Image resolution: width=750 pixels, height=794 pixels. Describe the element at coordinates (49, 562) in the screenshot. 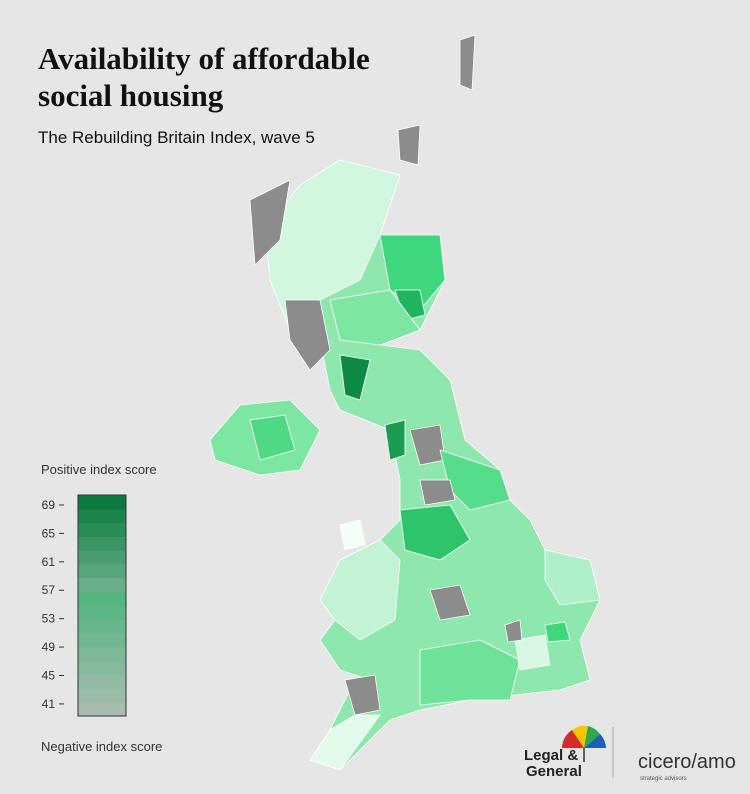

I see `legend-tick-label: 61` at that location.